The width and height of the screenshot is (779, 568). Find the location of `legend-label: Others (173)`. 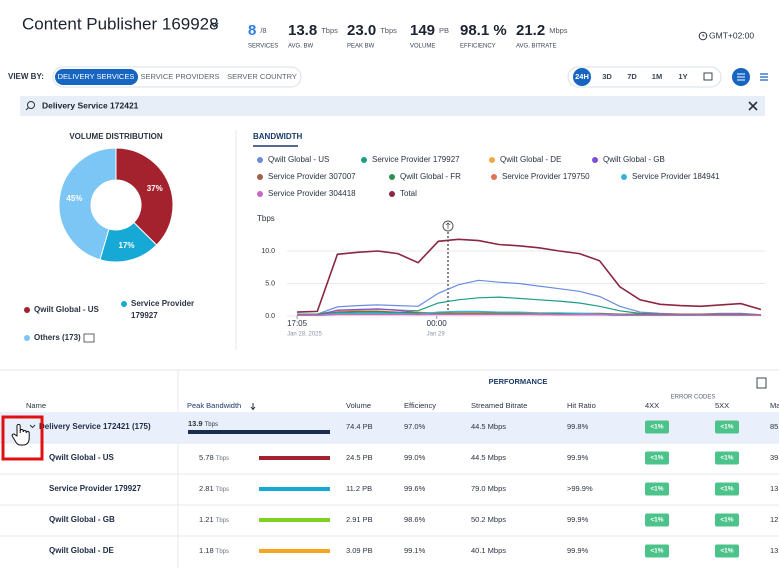

legend-label: Others (173) is located at coordinates (57, 337).